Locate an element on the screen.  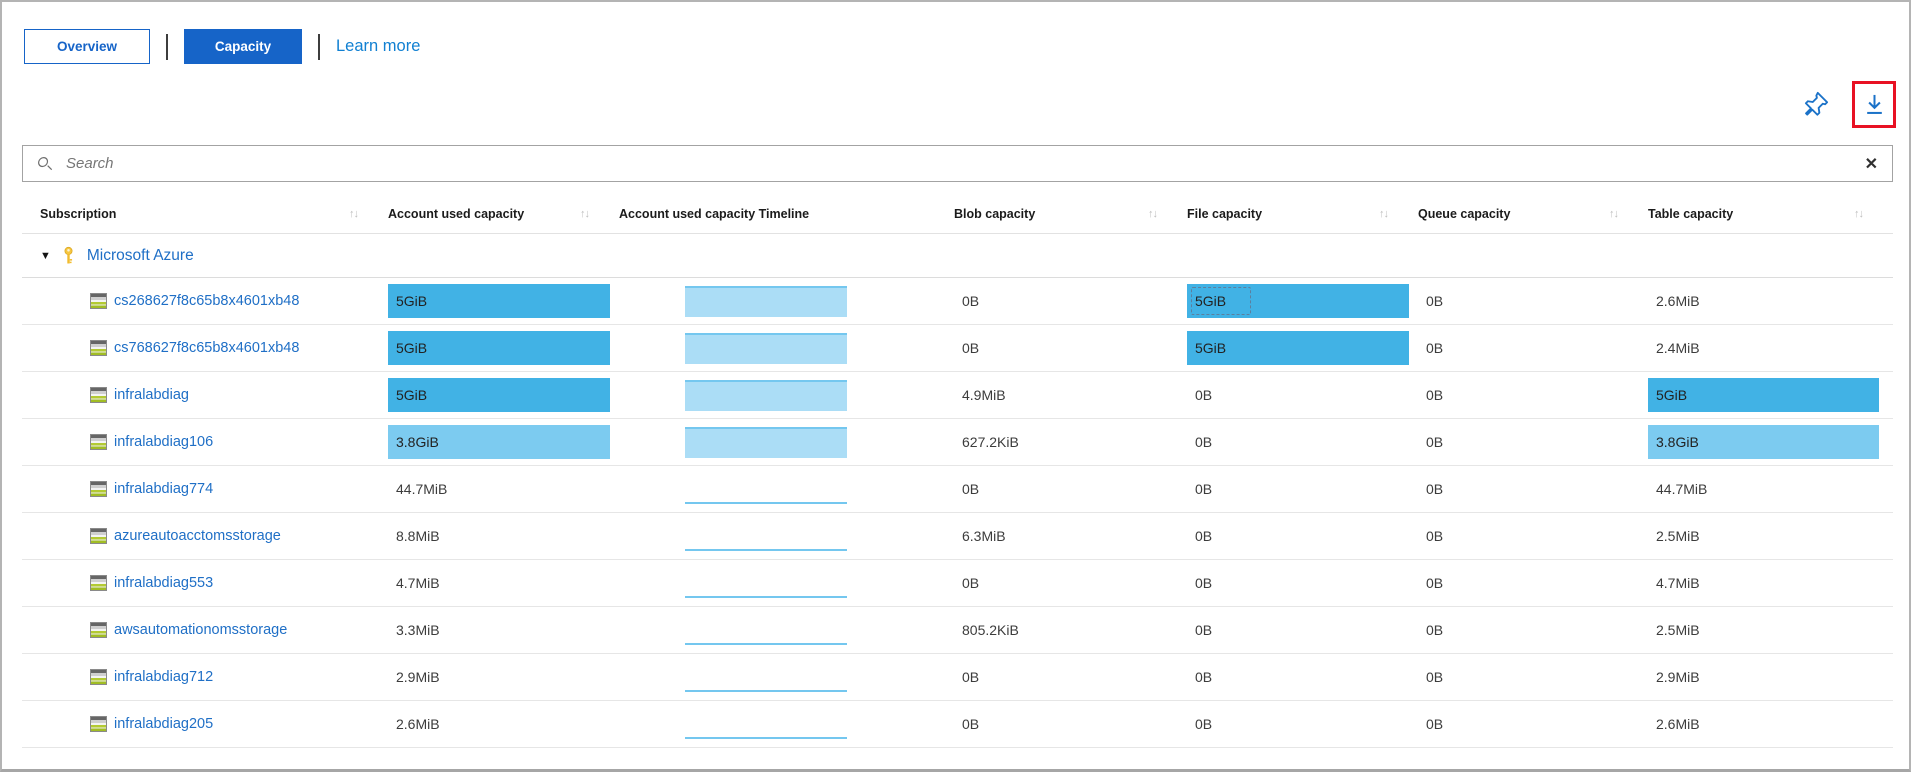
pin-button is located at coordinates (1816, 104).